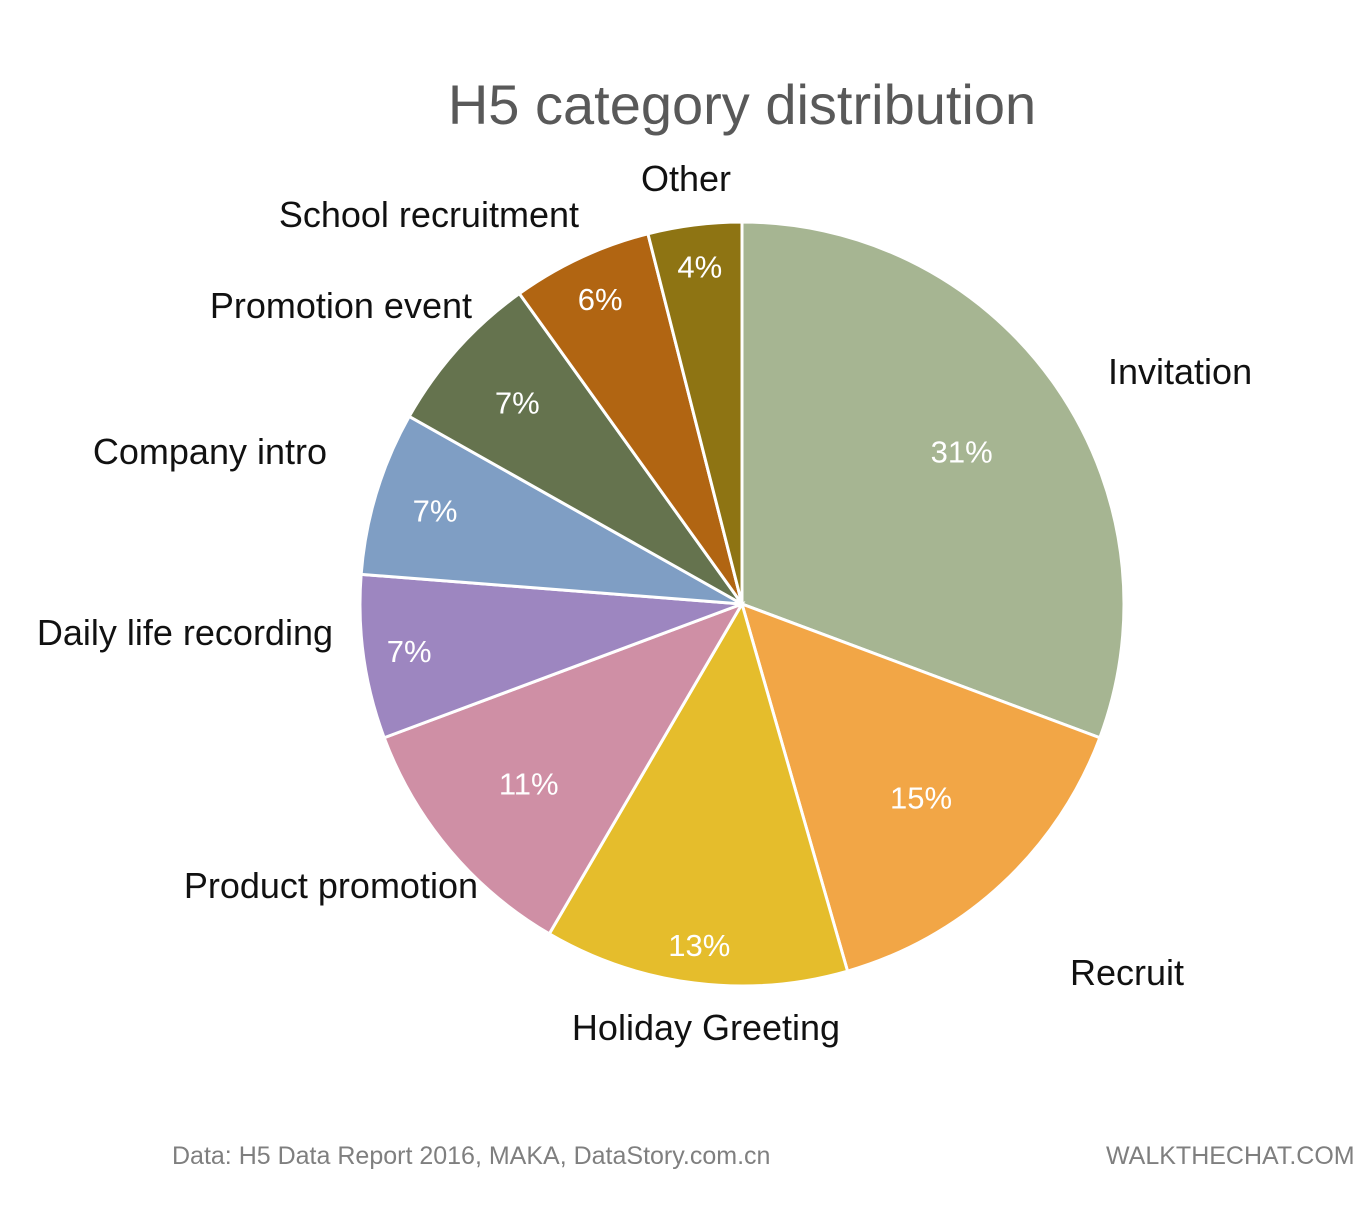 This screenshot has height=1217, width=1364. I want to click on pie-slice-invitation, so click(933, 480).